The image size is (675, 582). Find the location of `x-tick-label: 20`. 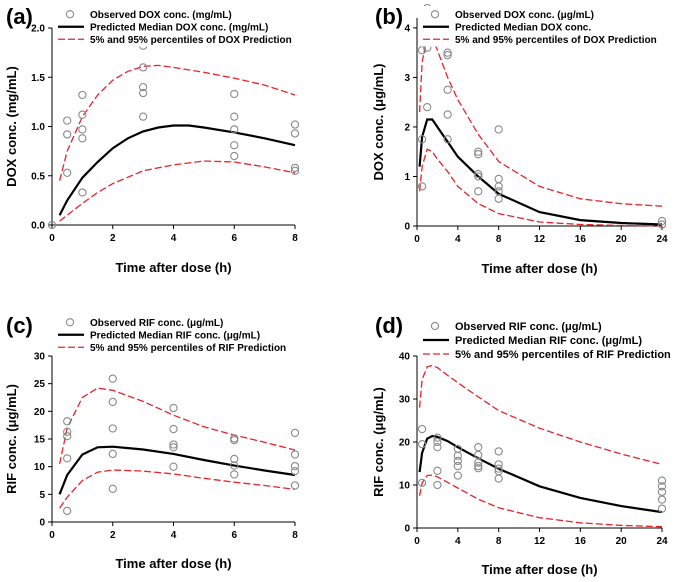

x-tick-label: 20 is located at coordinates (622, 239).